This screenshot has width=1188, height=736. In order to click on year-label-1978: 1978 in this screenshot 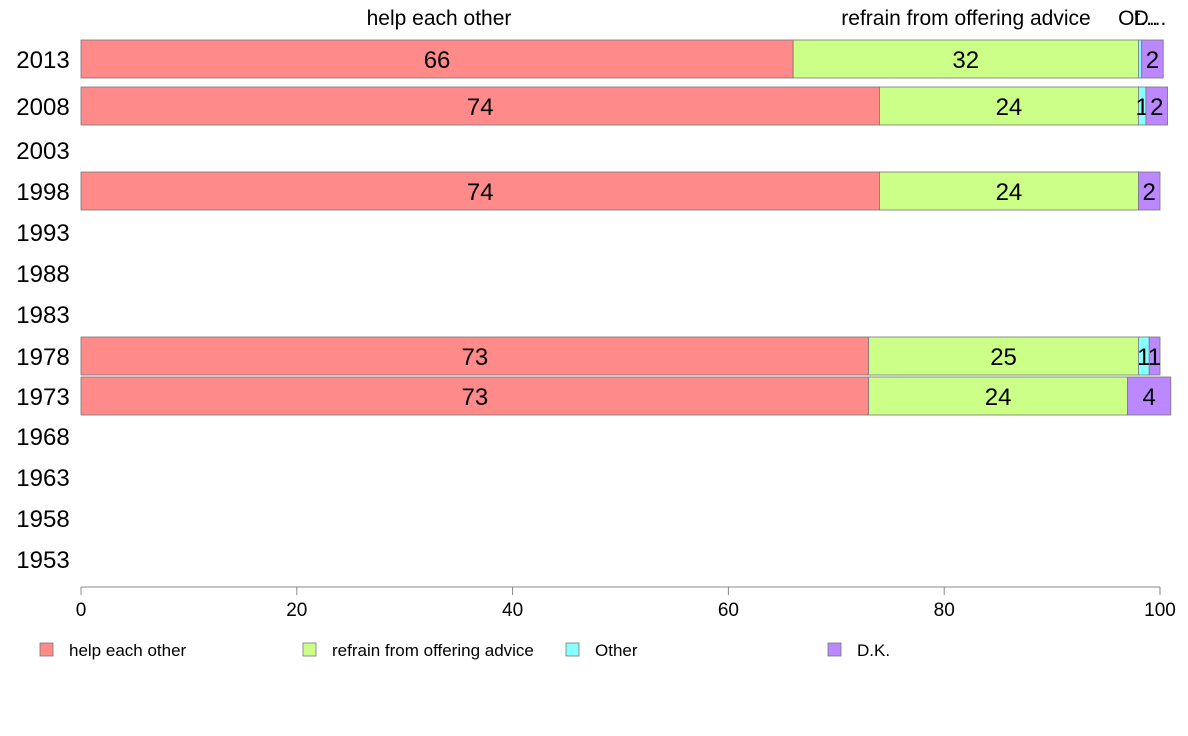, I will do `click(42, 357)`.